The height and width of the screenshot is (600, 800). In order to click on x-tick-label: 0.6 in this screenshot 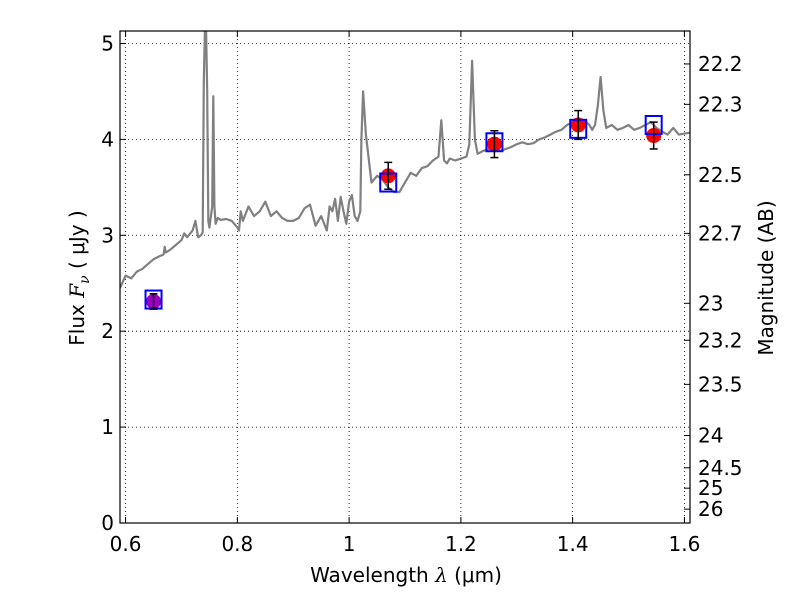, I will do `click(126, 544)`.